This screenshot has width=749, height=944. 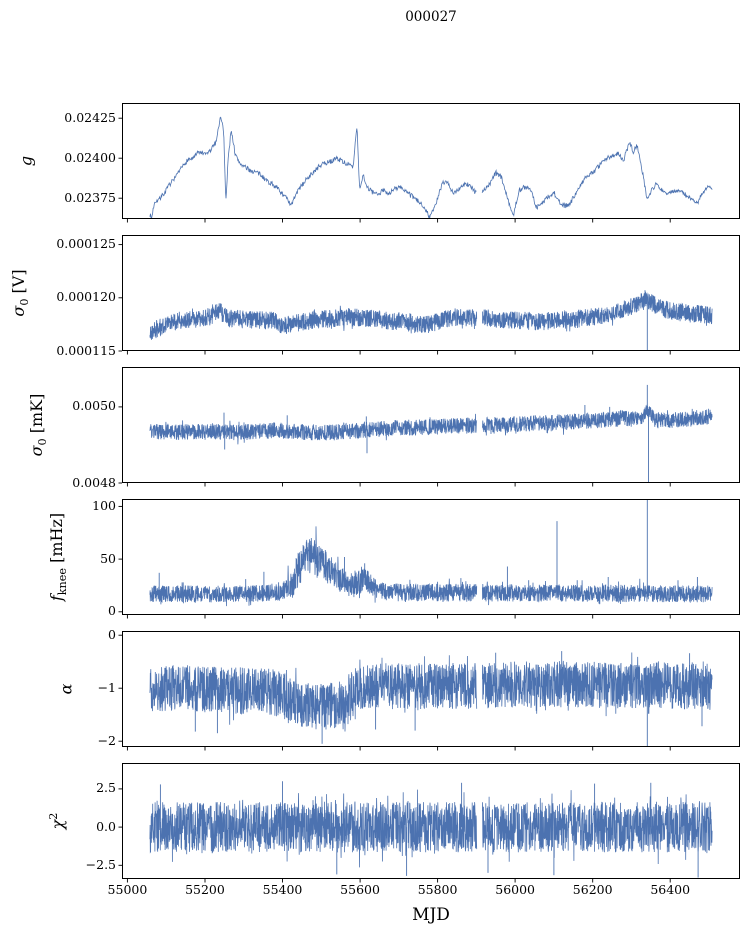 What do you see at coordinates (360, 889) in the screenshot?
I see `x-tick-label: 55600` at bounding box center [360, 889].